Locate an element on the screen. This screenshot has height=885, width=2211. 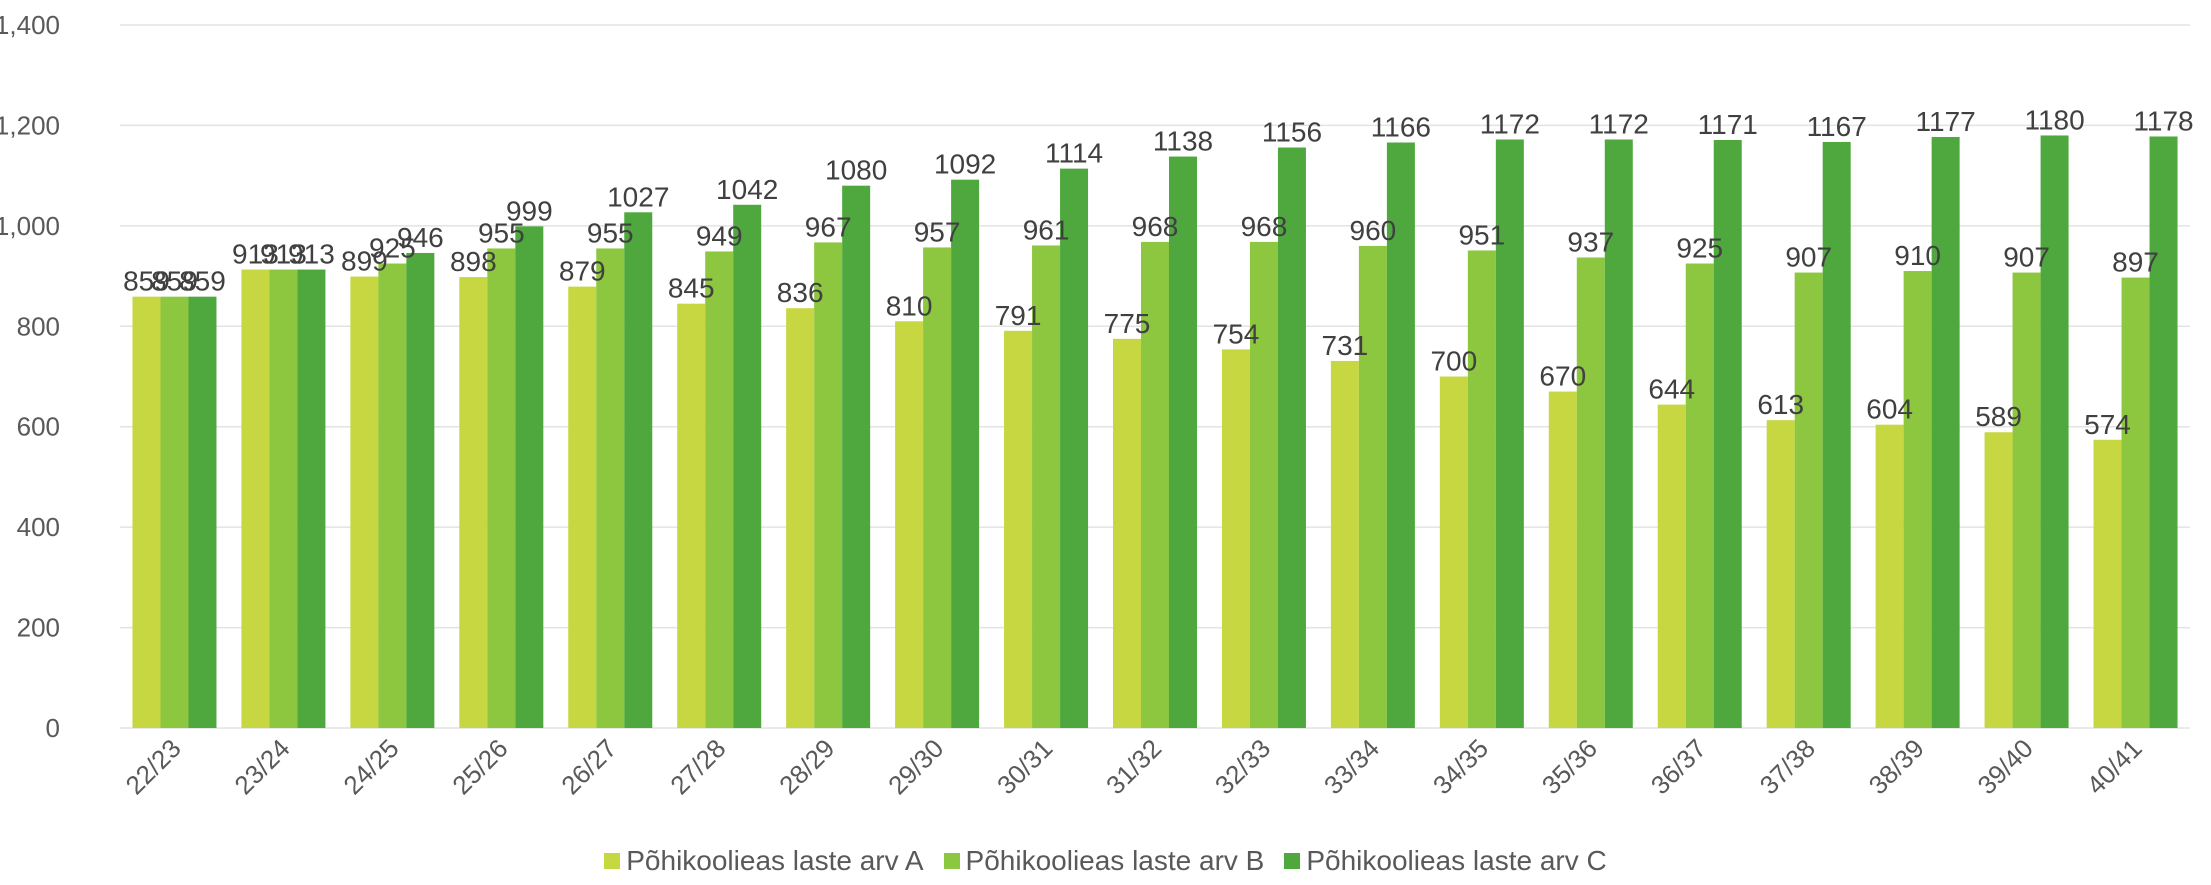
y-tick-label: 800 is located at coordinates (38, 326).